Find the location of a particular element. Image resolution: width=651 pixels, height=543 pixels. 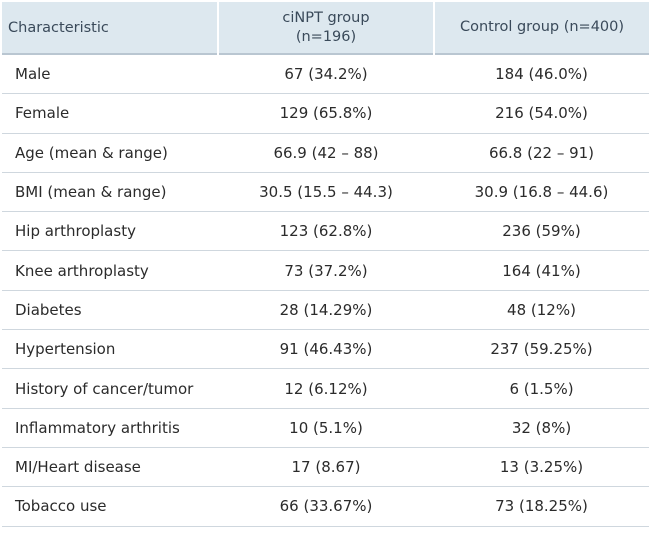

row-cinpt-value: 67 (34.2%) is located at coordinates (326, 73).